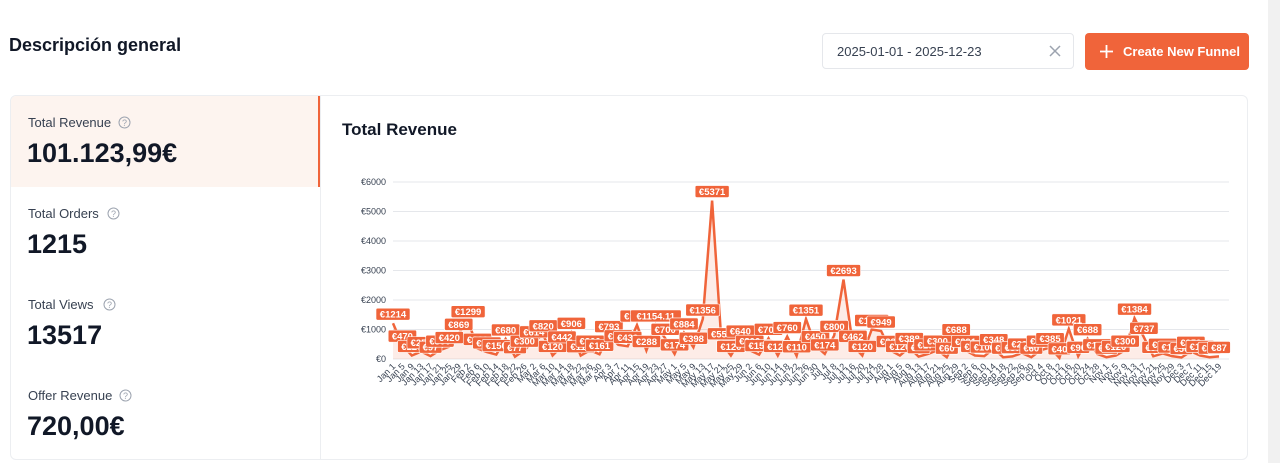 This screenshot has height=463, width=1280. Describe the element at coordinates (515, 348) in the screenshot. I see `data-label-text: €77` at that location.